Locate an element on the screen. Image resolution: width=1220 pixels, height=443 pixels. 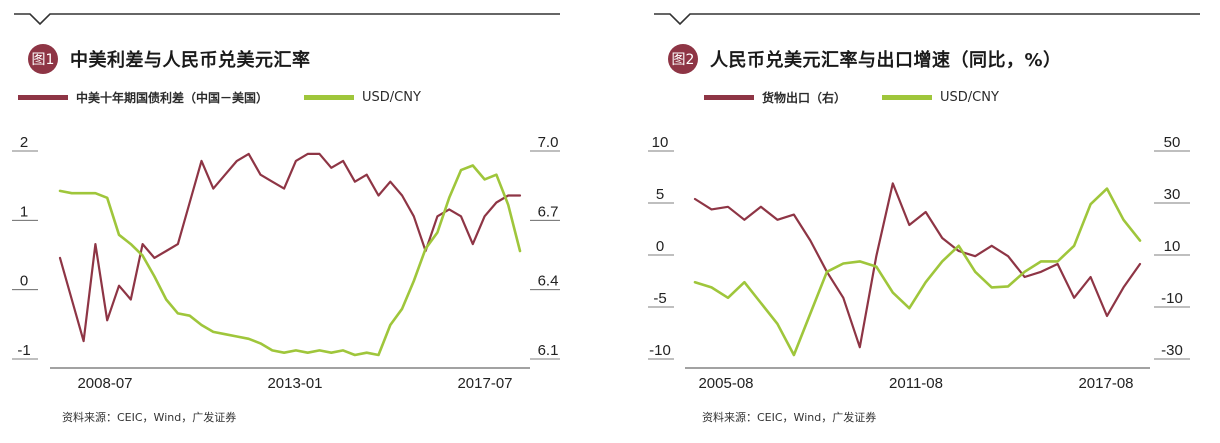
x-tick-label: 2017-08 is located at coordinates (1105, 383).